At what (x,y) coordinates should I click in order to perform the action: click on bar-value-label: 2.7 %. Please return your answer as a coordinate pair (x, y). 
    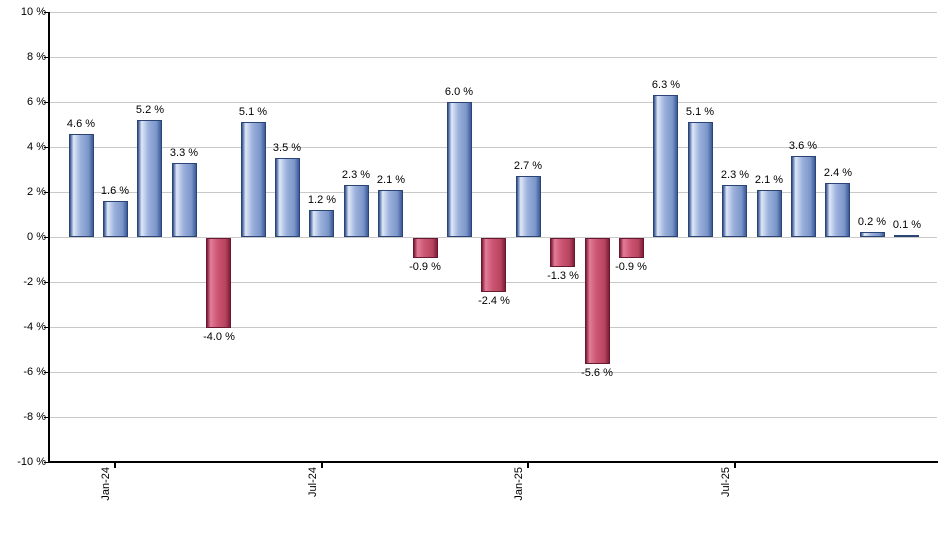
    Looking at the image, I should click on (528, 166).